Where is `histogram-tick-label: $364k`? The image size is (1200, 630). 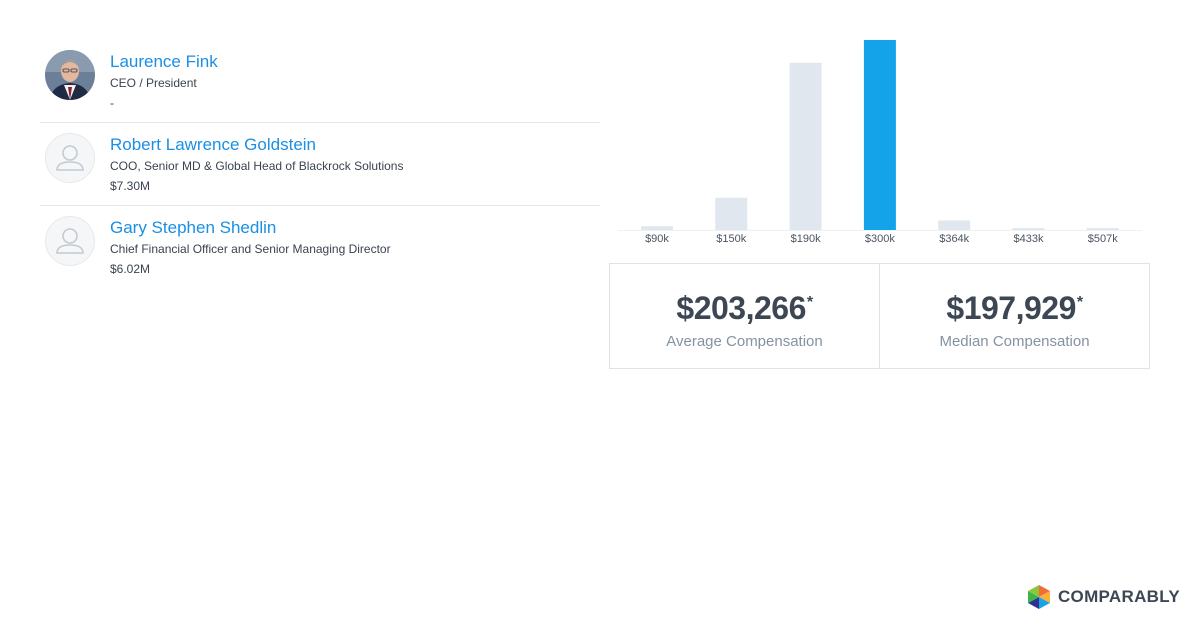
histogram-tick-label: $364k is located at coordinates (954, 239).